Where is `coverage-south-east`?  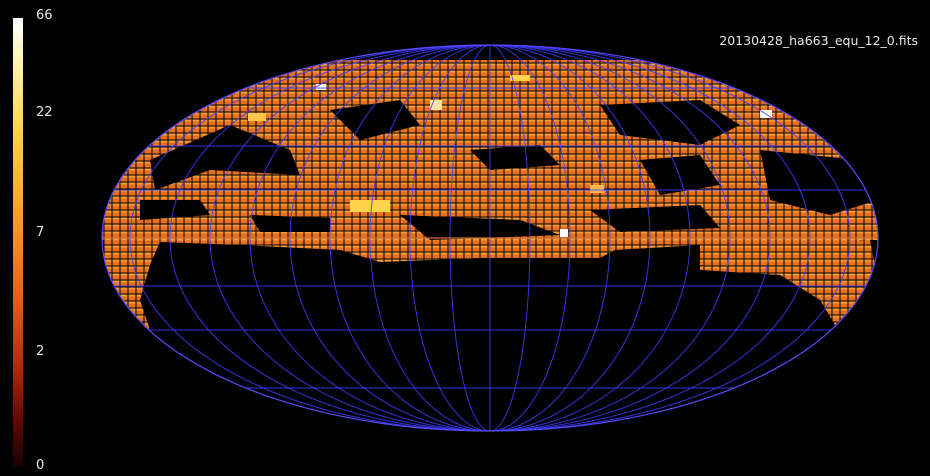
coverage-south-east is located at coordinates (788, 282).